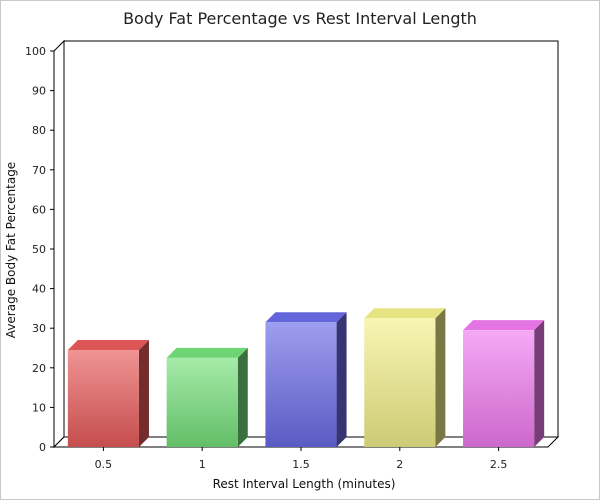 This screenshot has width=600, height=503. I want to click on y-tick-label: 80, so click(39, 130).